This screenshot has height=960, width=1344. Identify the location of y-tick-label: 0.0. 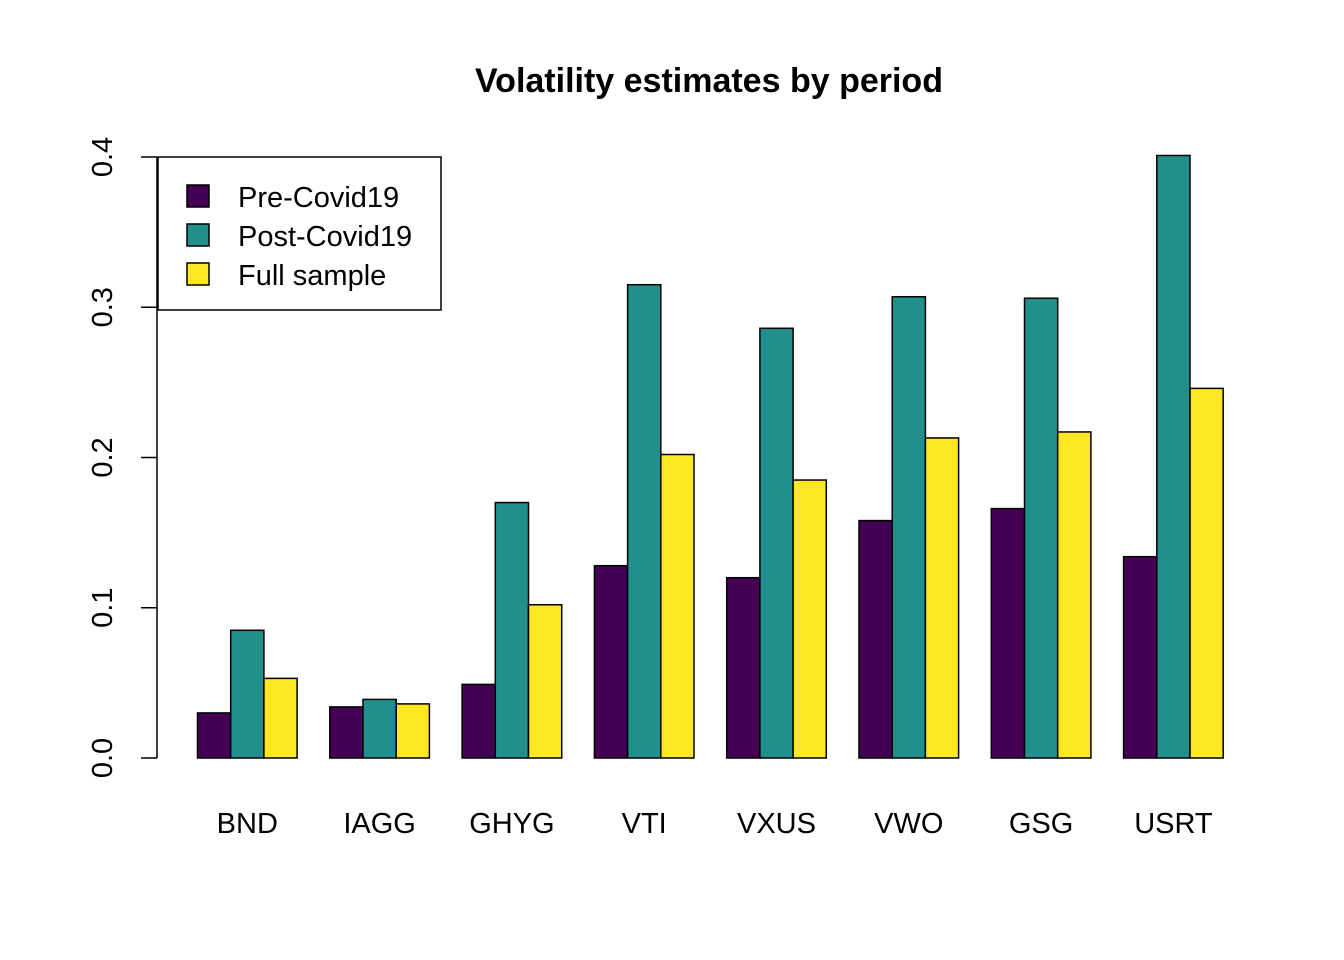
(103, 758).